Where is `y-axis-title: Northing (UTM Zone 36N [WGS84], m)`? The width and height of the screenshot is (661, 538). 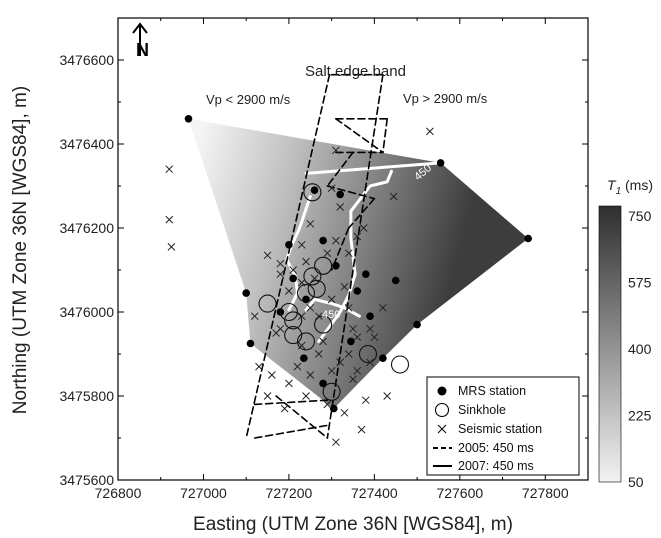
y-axis-title: Northing (UTM Zone 36N [WGS84], m) is located at coordinates (20, 250).